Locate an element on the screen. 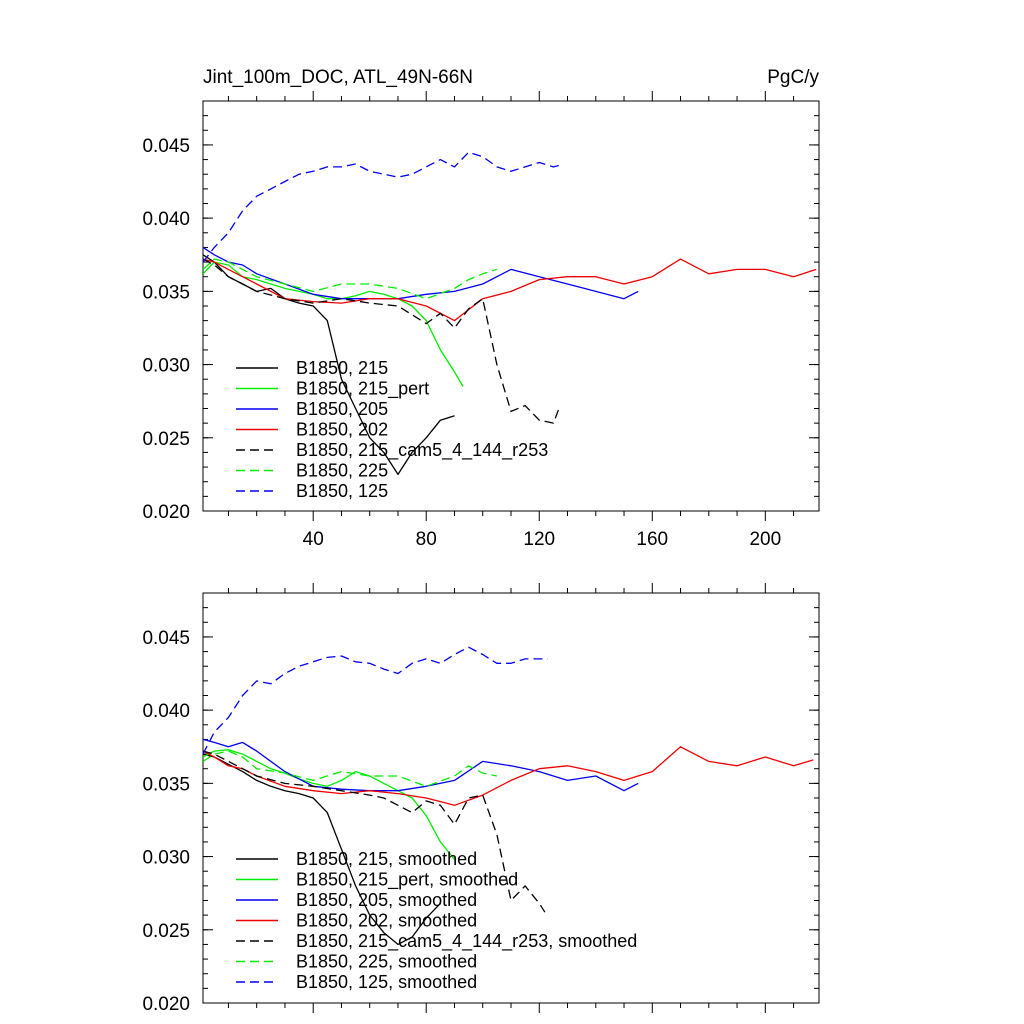 The image size is (1024, 1024). legend-label: B1850, 215_cam5_4_144_r253, smoothed is located at coordinates (466, 941).